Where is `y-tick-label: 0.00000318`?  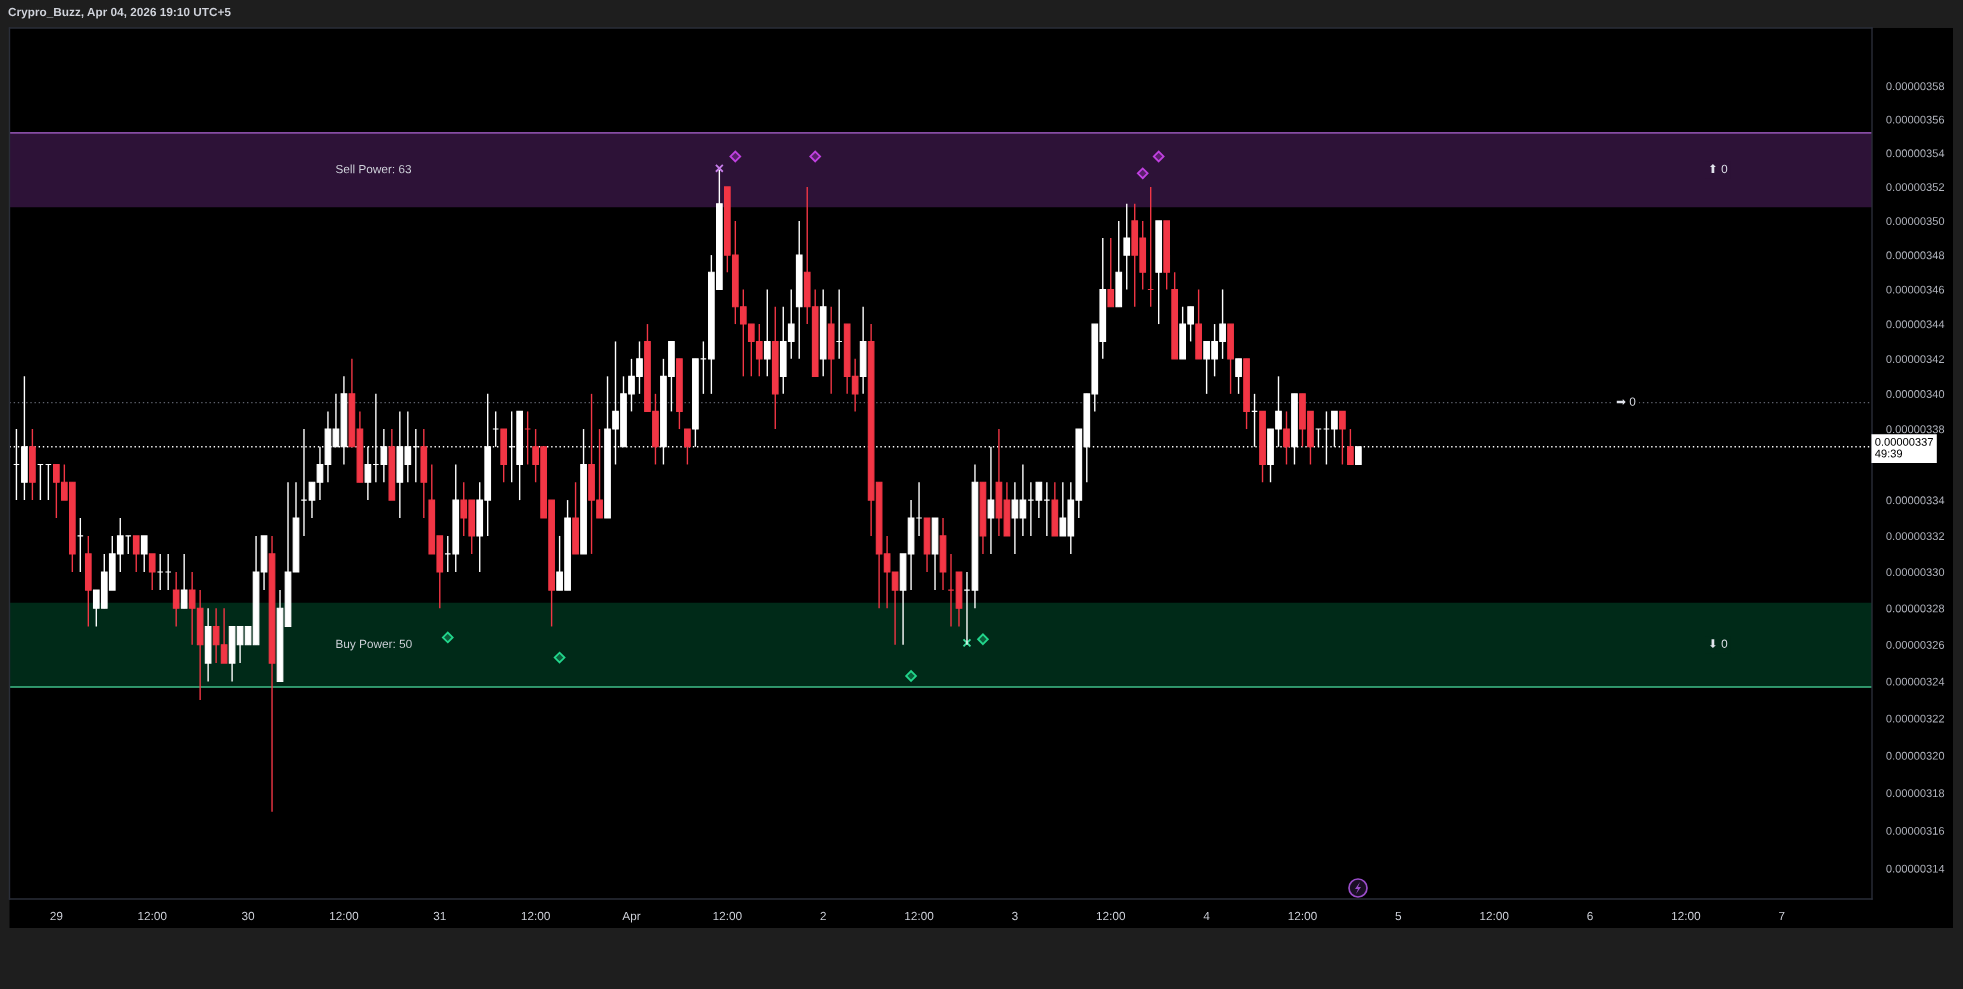
y-tick-label: 0.00000318 is located at coordinates (1915, 793).